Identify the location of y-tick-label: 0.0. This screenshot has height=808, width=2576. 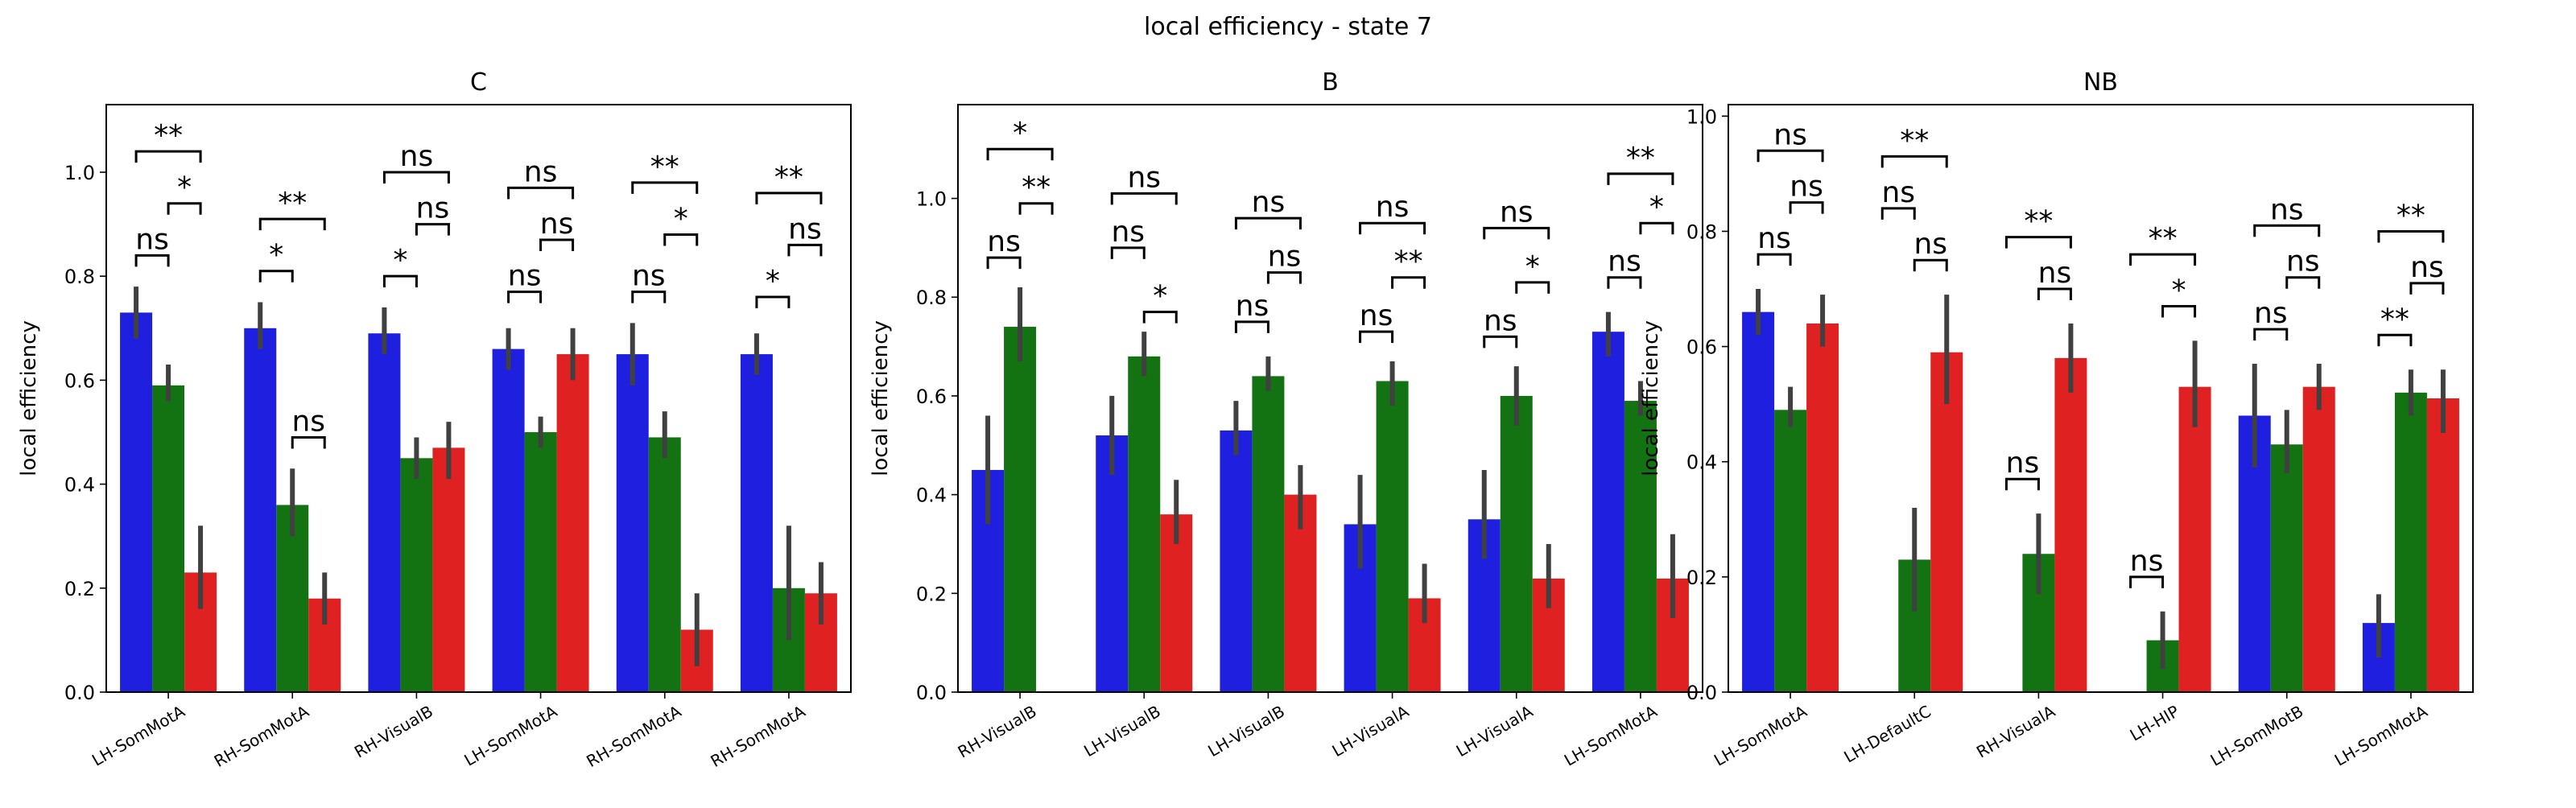
(79, 693).